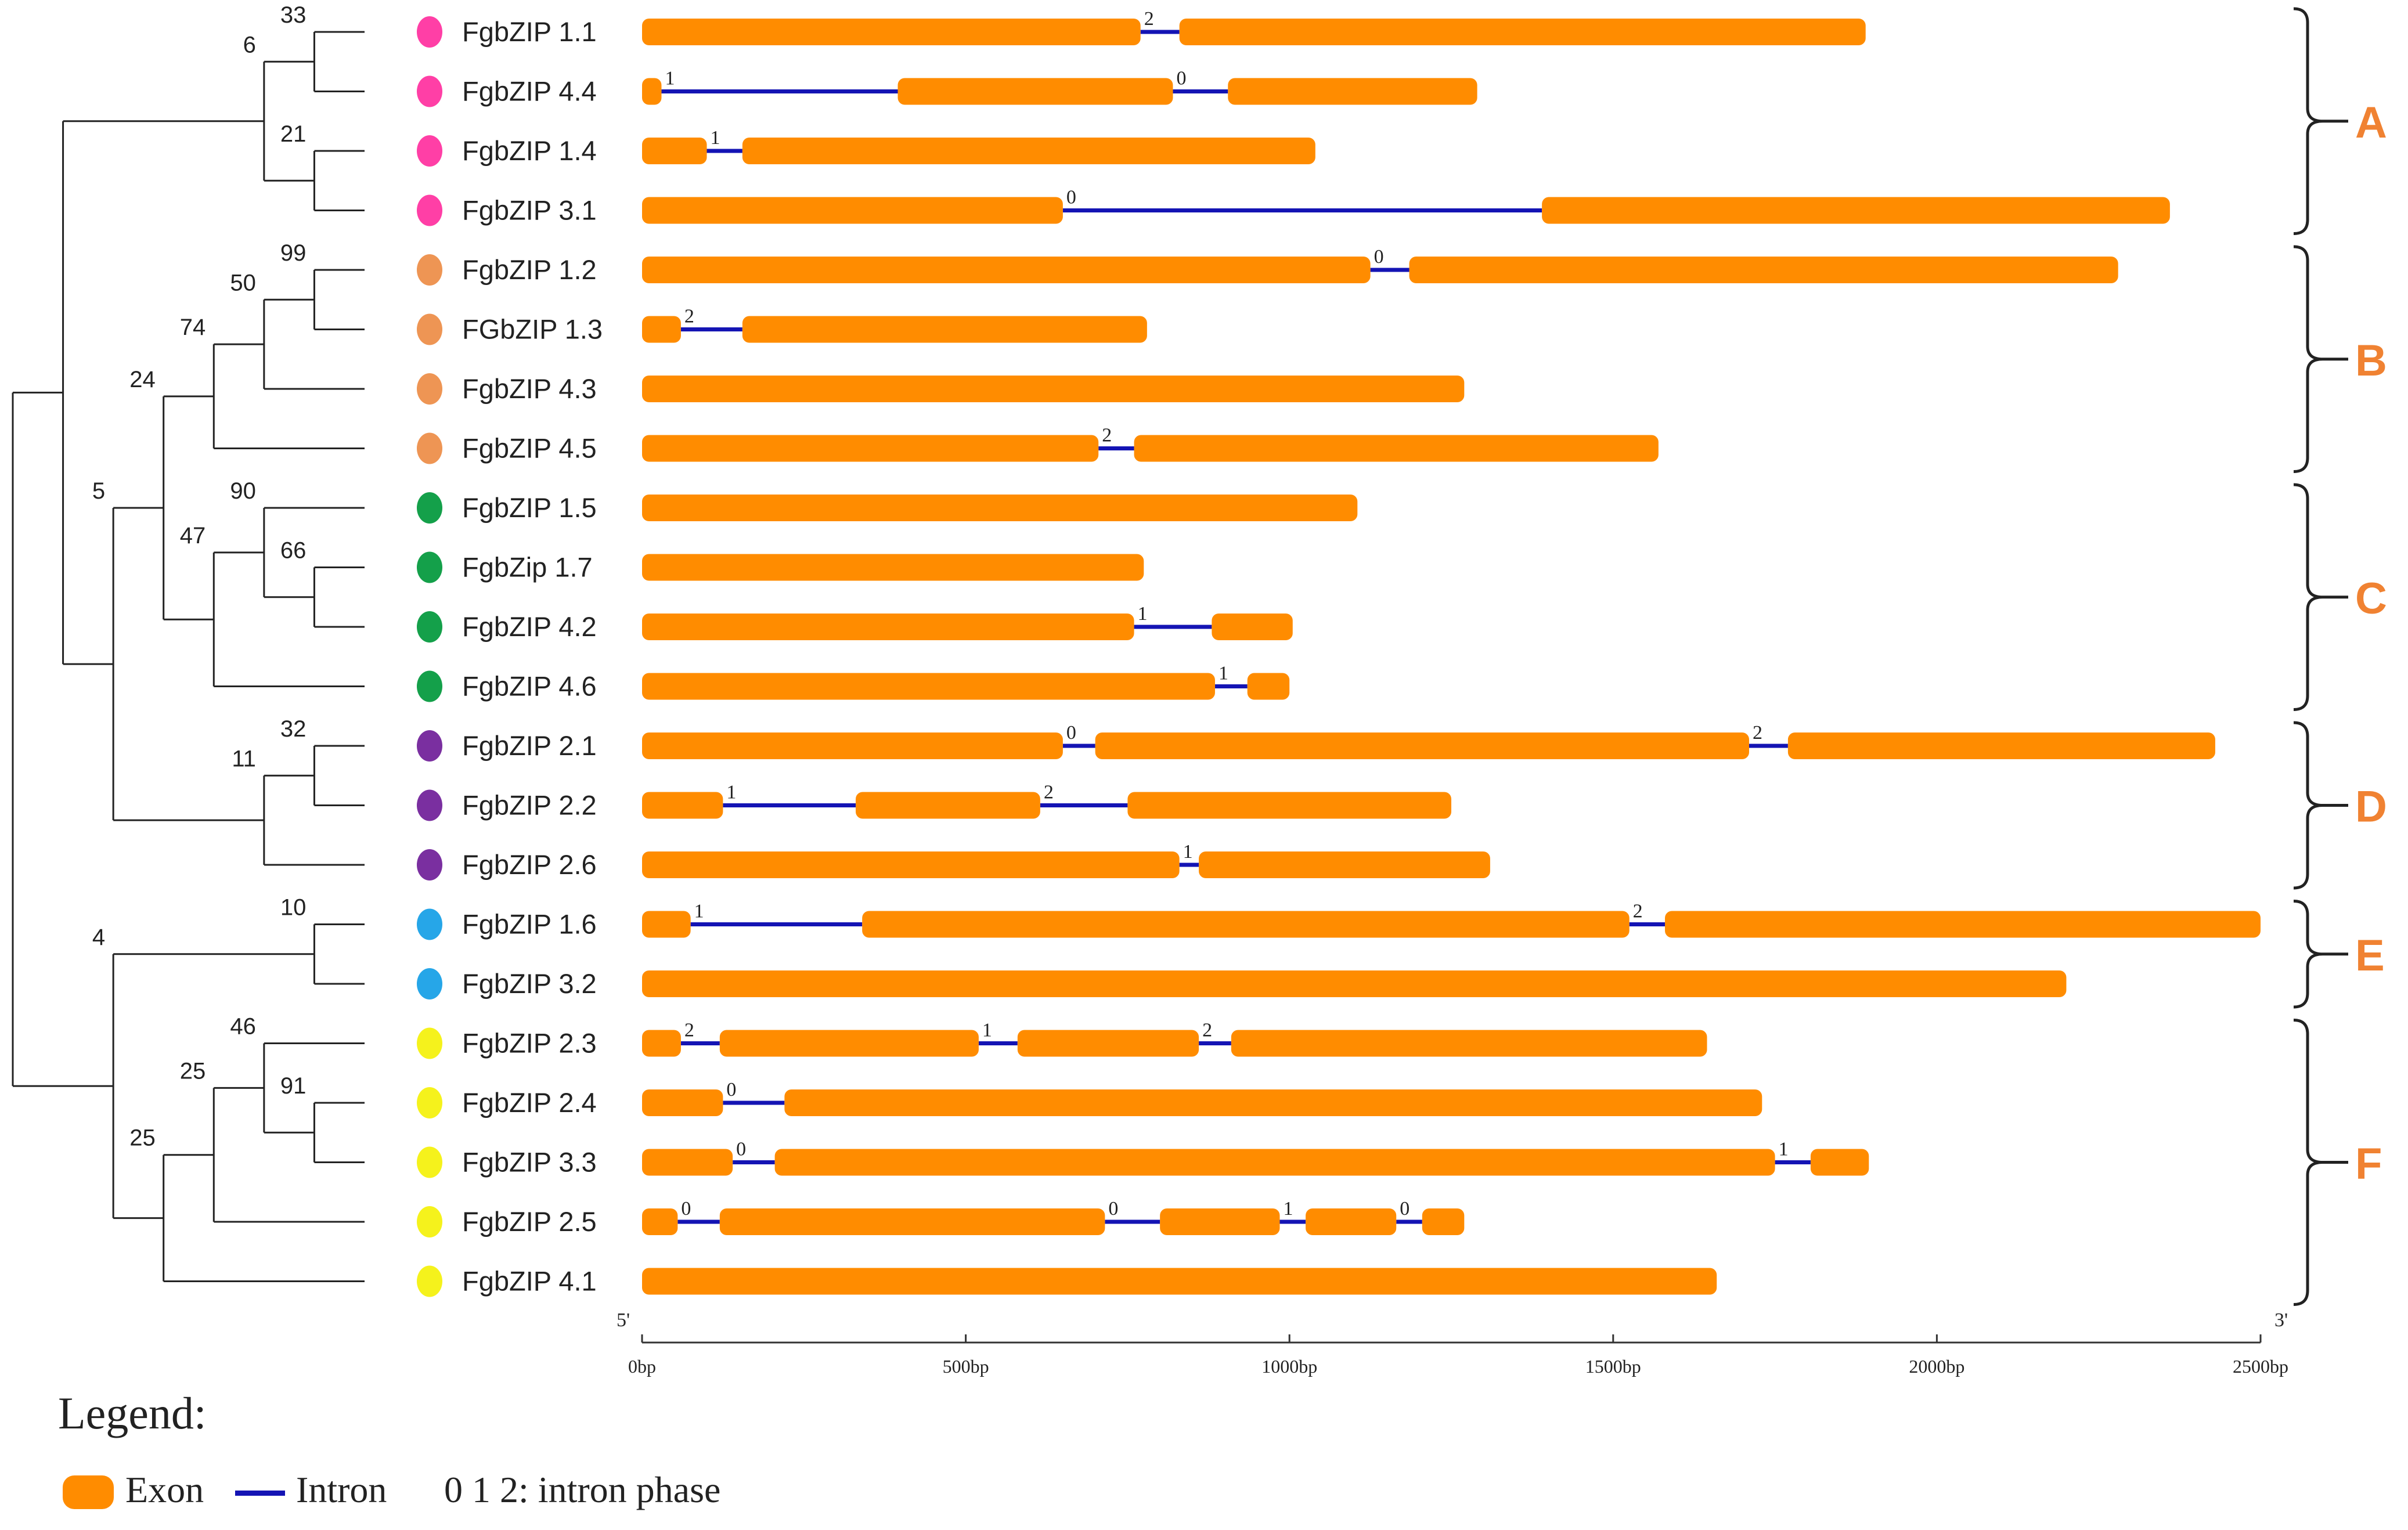  I want to click on group-label: C, so click(2371, 599).